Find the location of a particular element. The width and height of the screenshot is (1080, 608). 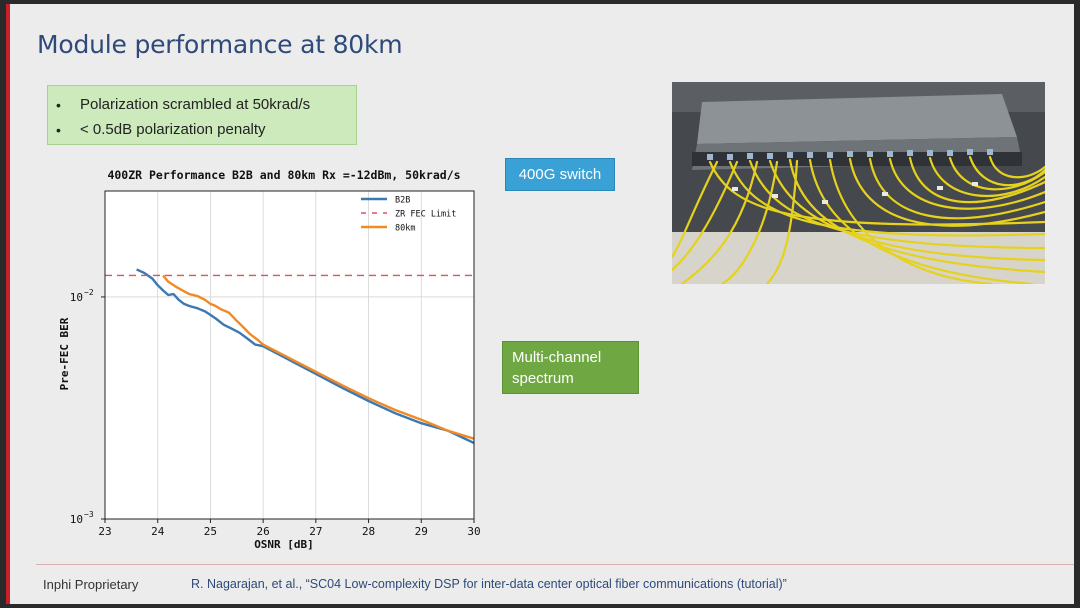

bullet-text: < 0.5dB polarization penalty is located at coordinates (173, 129).